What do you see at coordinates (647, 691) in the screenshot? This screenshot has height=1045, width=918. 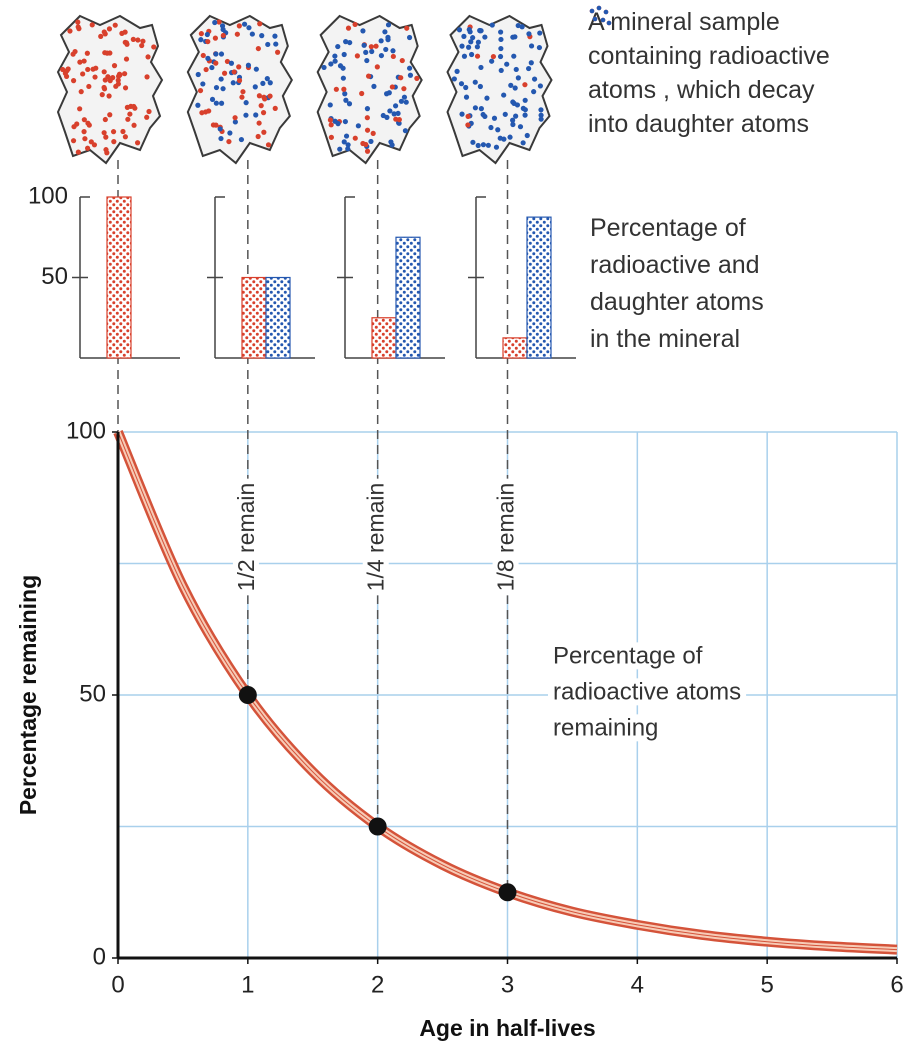 I see `curve-label: radioactive atoms` at bounding box center [647, 691].